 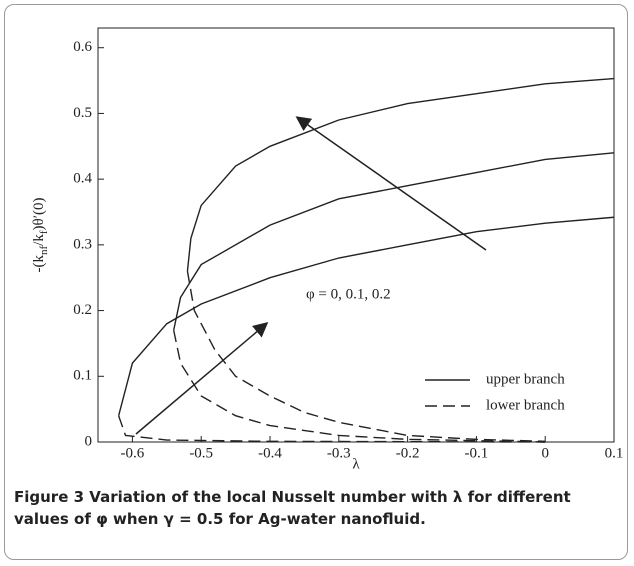 I want to click on y-axis-label-part: f, so click(x=44, y=232).